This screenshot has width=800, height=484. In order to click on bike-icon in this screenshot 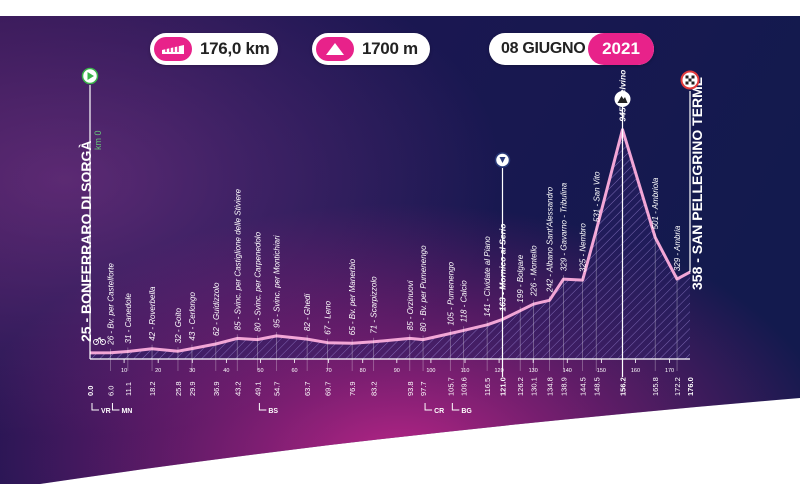, I will do `click(99, 341)`.